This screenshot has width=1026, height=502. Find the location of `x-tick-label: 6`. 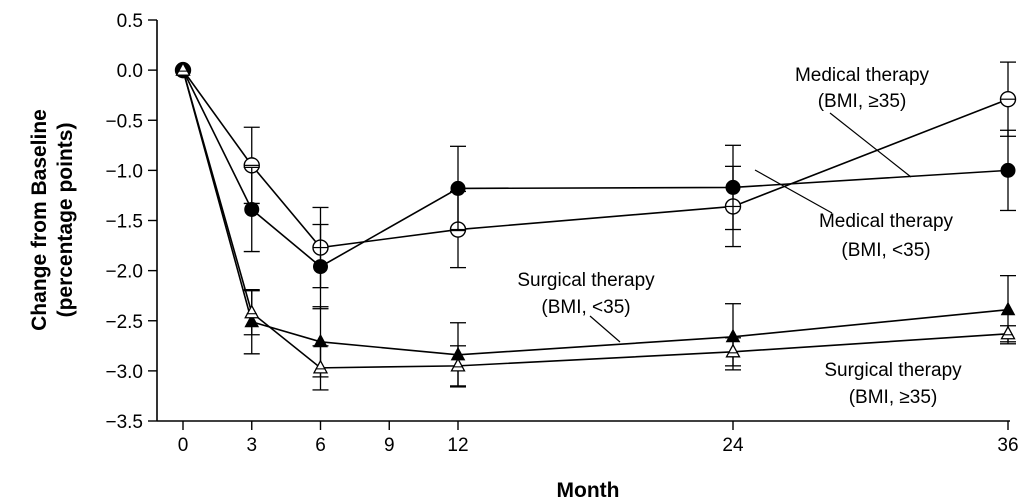

x-tick-label: 6 is located at coordinates (320, 445).